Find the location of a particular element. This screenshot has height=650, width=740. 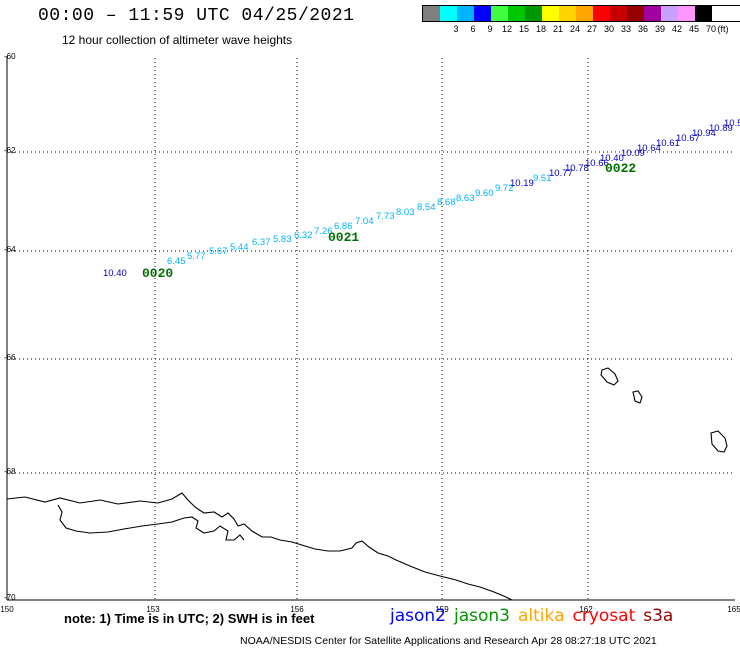

wave-height-label: 5.44 is located at coordinates (239, 247).